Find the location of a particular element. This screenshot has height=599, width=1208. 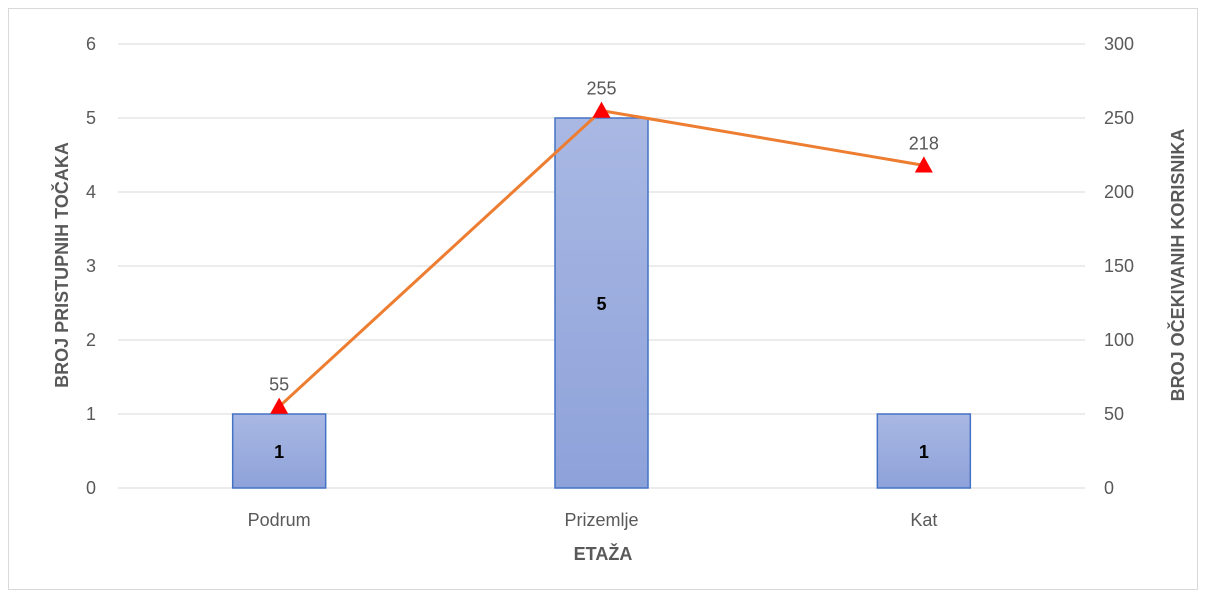

line-data-label: 218 is located at coordinates (924, 143).